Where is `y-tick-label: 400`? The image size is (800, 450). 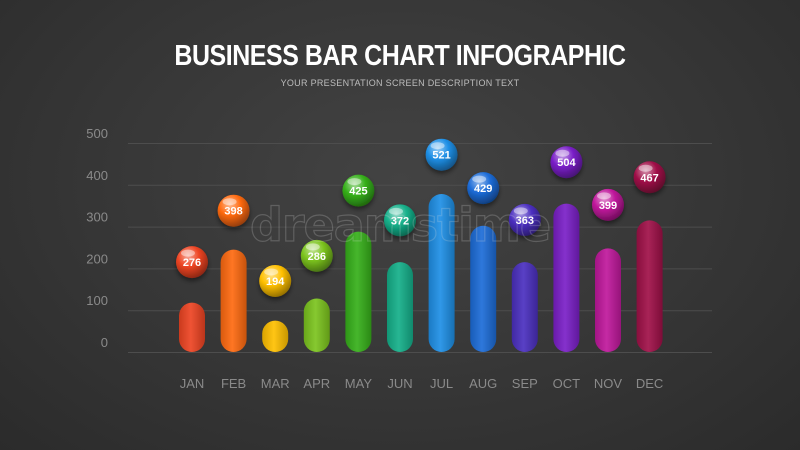 y-tick-label: 400 is located at coordinates (97, 175).